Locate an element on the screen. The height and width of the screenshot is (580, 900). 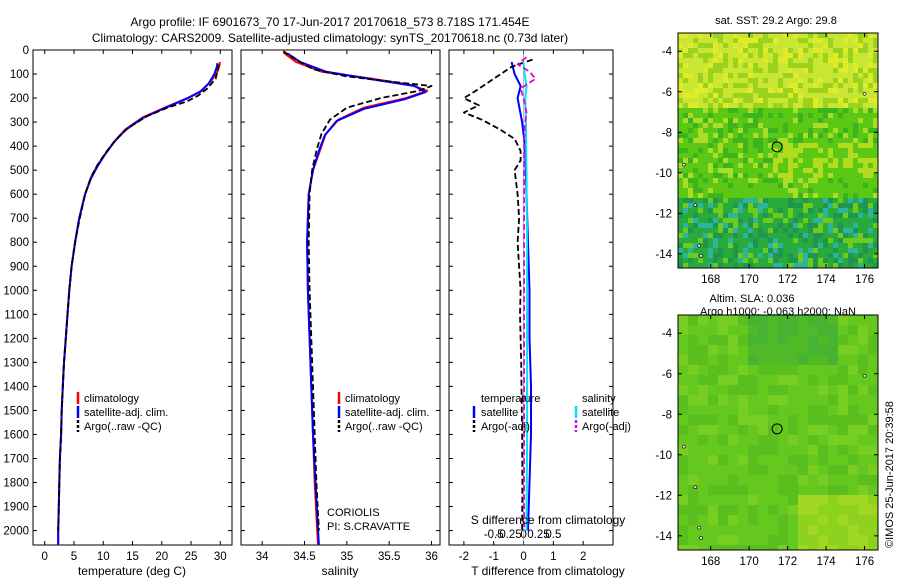
y-tick-label: 500 is located at coordinates (19, 171).